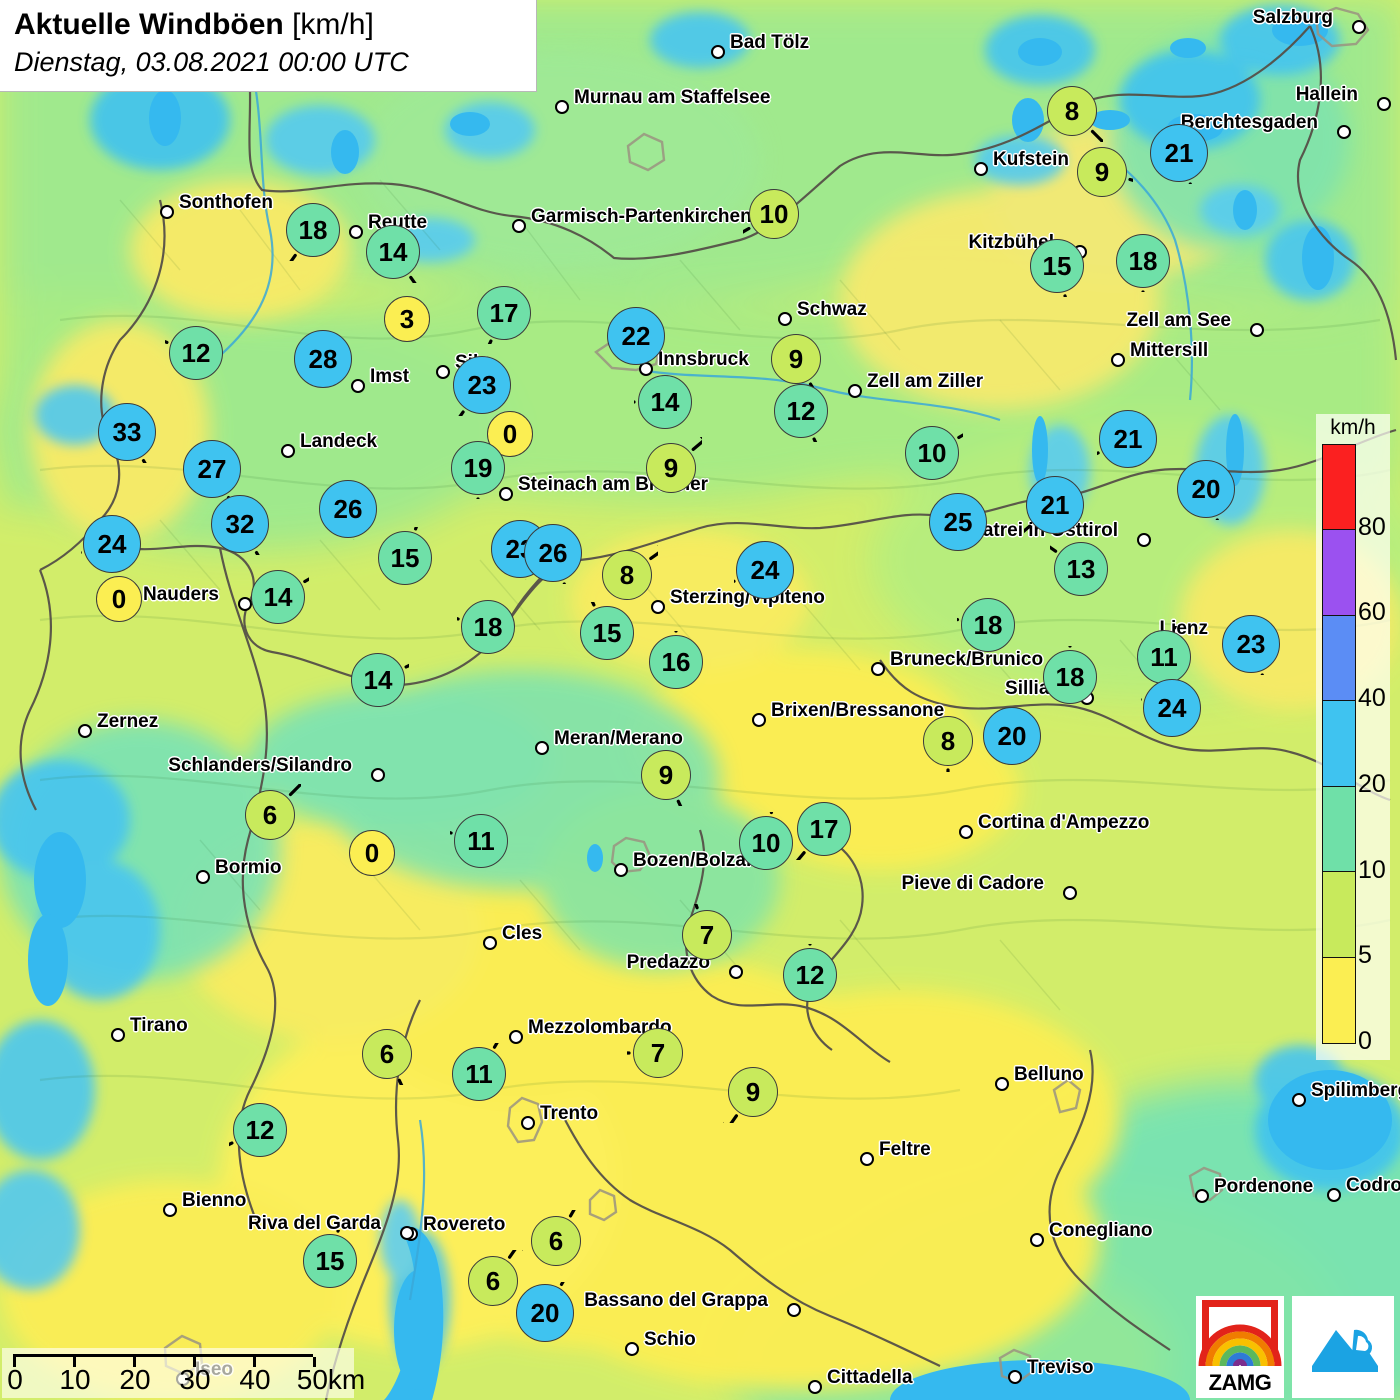 This screenshot has width=1400, height=1400. What do you see at coordinates (240, 525) in the screenshot?
I see `wind-station-marker: 32` at bounding box center [240, 525].